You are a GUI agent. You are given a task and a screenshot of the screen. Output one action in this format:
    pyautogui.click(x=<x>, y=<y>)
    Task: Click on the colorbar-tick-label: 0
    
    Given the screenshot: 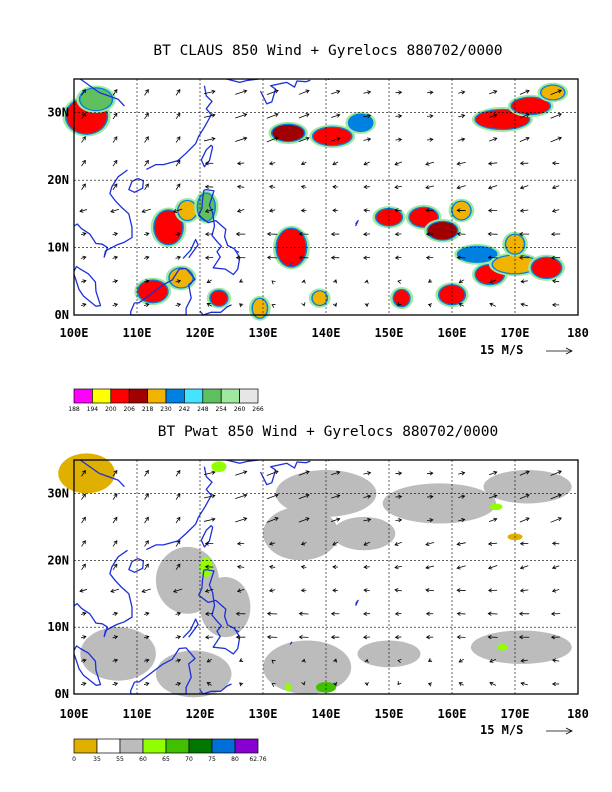 What is the action you would take?
    pyautogui.click(x=74, y=759)
    